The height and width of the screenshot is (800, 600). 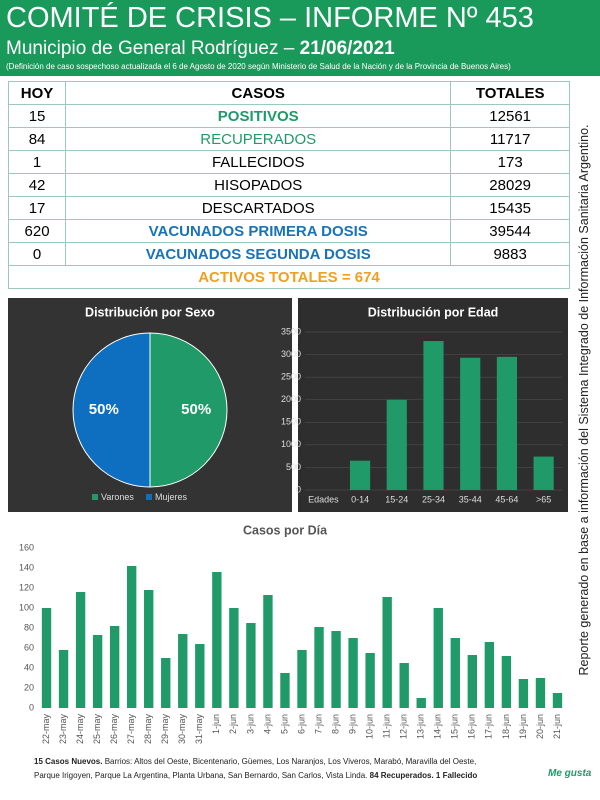 What do you see at coordinates (510, 185) in the screenshot?
I see `cell: 28029` at bounding box center [510, 185].